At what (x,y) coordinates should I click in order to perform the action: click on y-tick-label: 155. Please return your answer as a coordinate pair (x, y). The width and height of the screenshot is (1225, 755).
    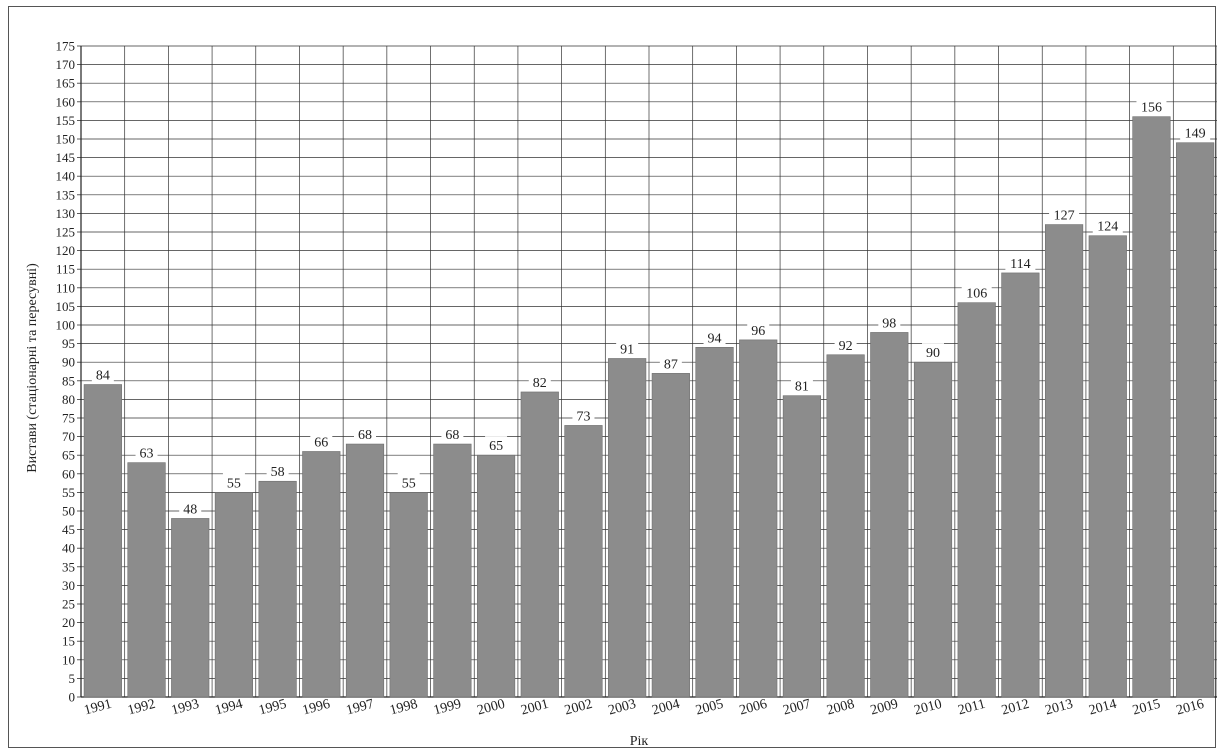
    Looking at the image, I should click on (66, 120).